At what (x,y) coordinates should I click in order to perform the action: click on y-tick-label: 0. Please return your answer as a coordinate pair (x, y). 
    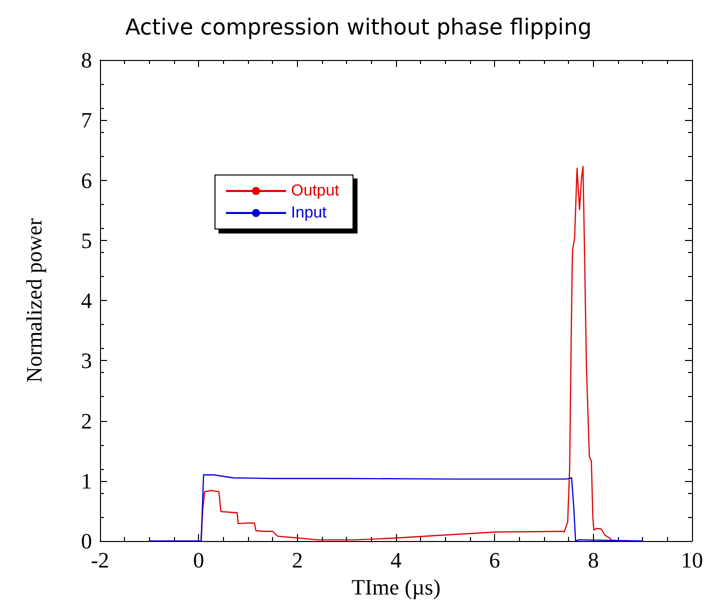
    Looking at the image, I should click on (86, 541).